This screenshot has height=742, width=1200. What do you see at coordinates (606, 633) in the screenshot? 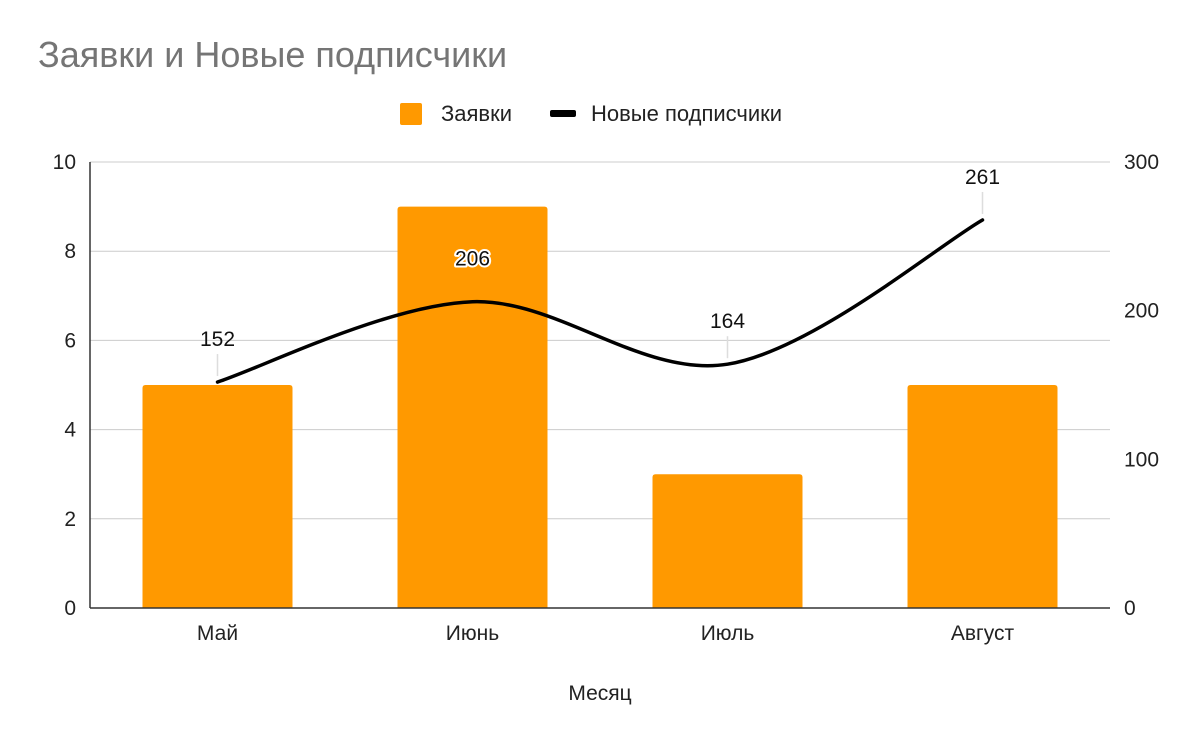
I see `category-labels: Май Июнь Июль Август` at bounding box center [606, 633].